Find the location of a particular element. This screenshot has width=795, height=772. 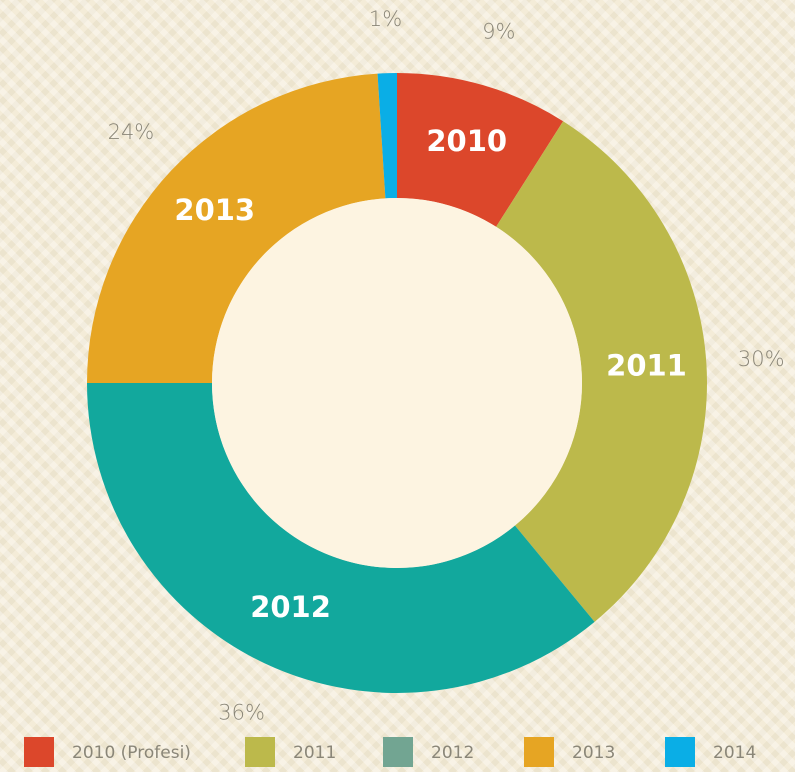

value-label: 30% is located at coordinates (761, 359).